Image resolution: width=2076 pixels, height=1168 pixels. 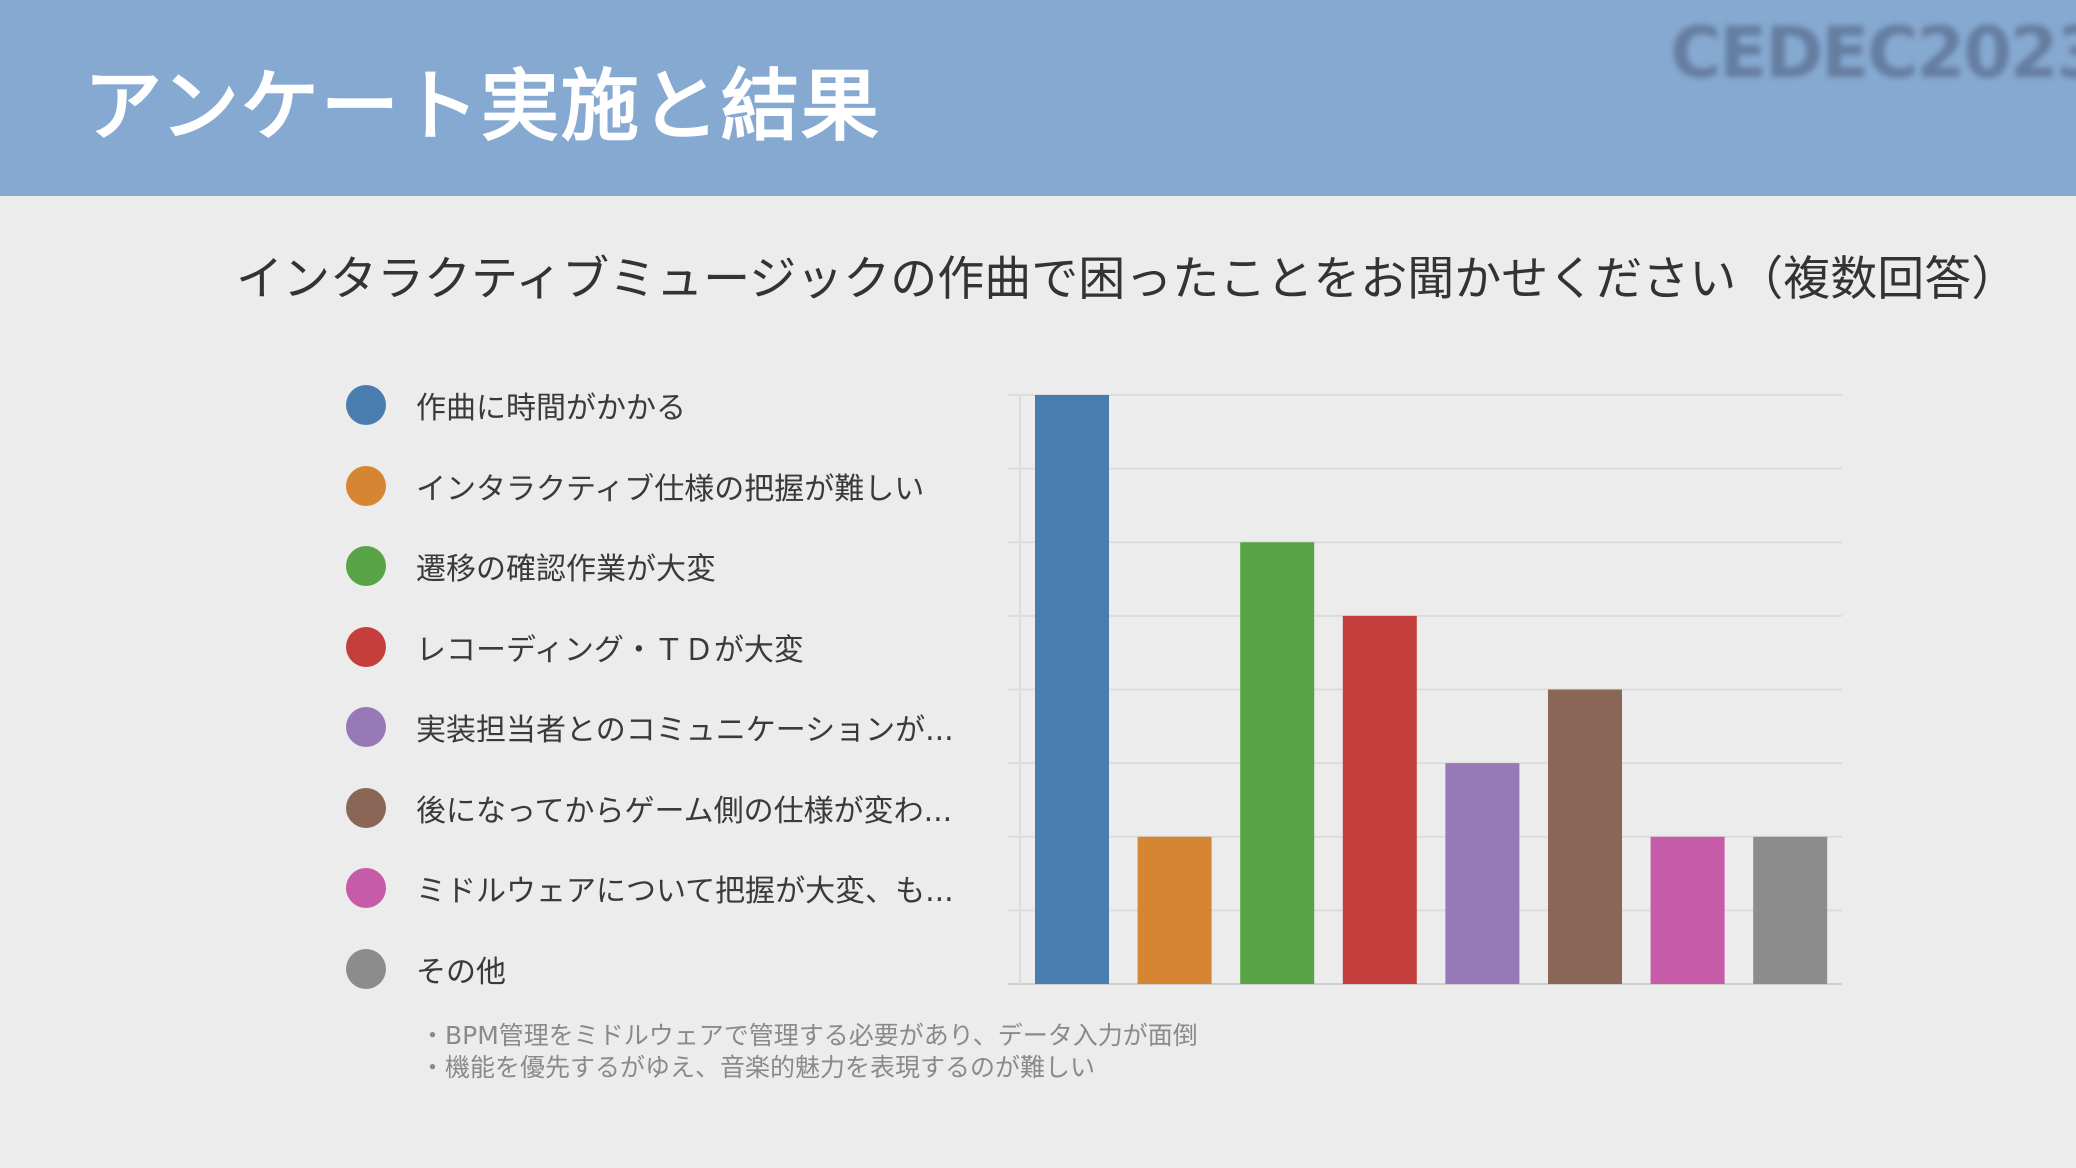 I want to click on legend-label: レコーディング・ＴＤが大変, so click(x=610, y=650).